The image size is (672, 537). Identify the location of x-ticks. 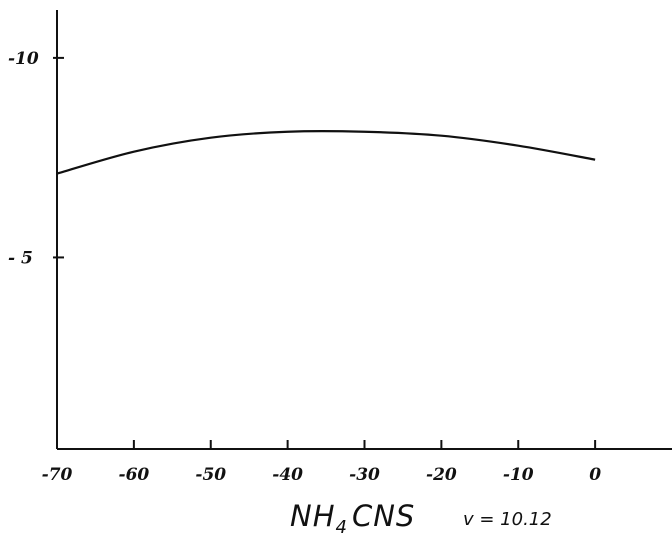
(326, 444).